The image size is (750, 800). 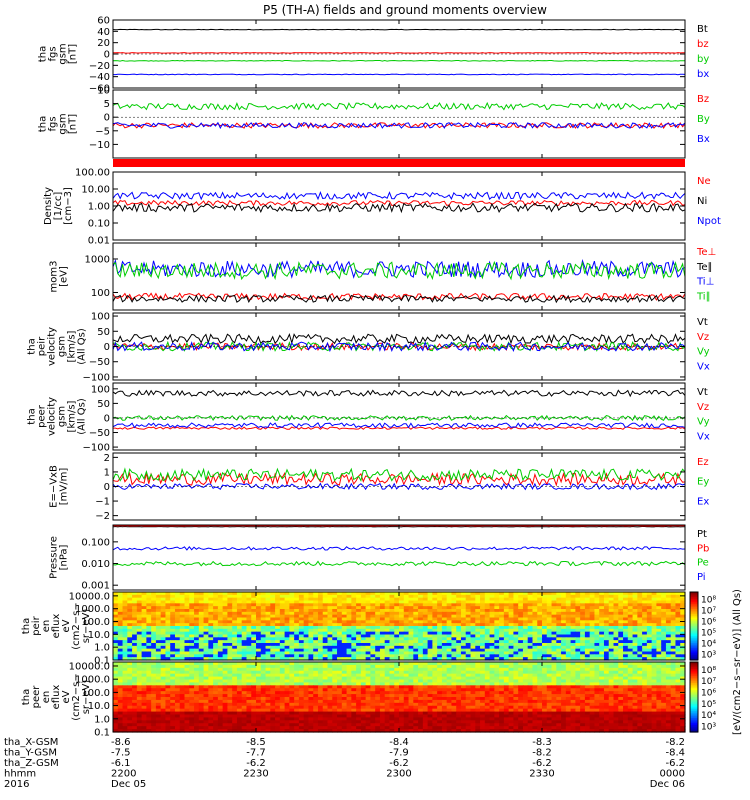 What do you see at coordinates (103, 332) in the screenshot?
I see `y-tick-label: 50` at bounding box center [103, 332].